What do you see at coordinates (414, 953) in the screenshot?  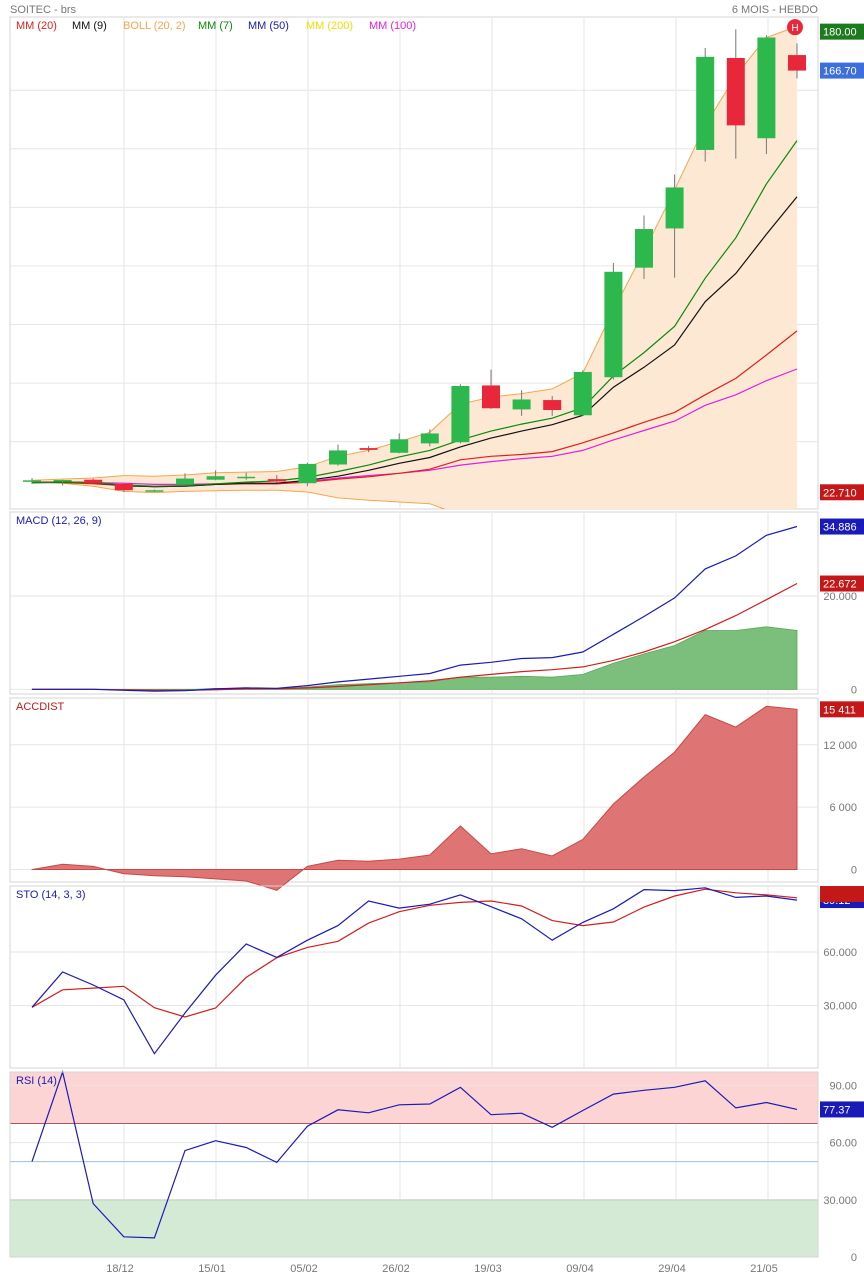 I see `stochastic-d-line` at bounding box center [414, 953].